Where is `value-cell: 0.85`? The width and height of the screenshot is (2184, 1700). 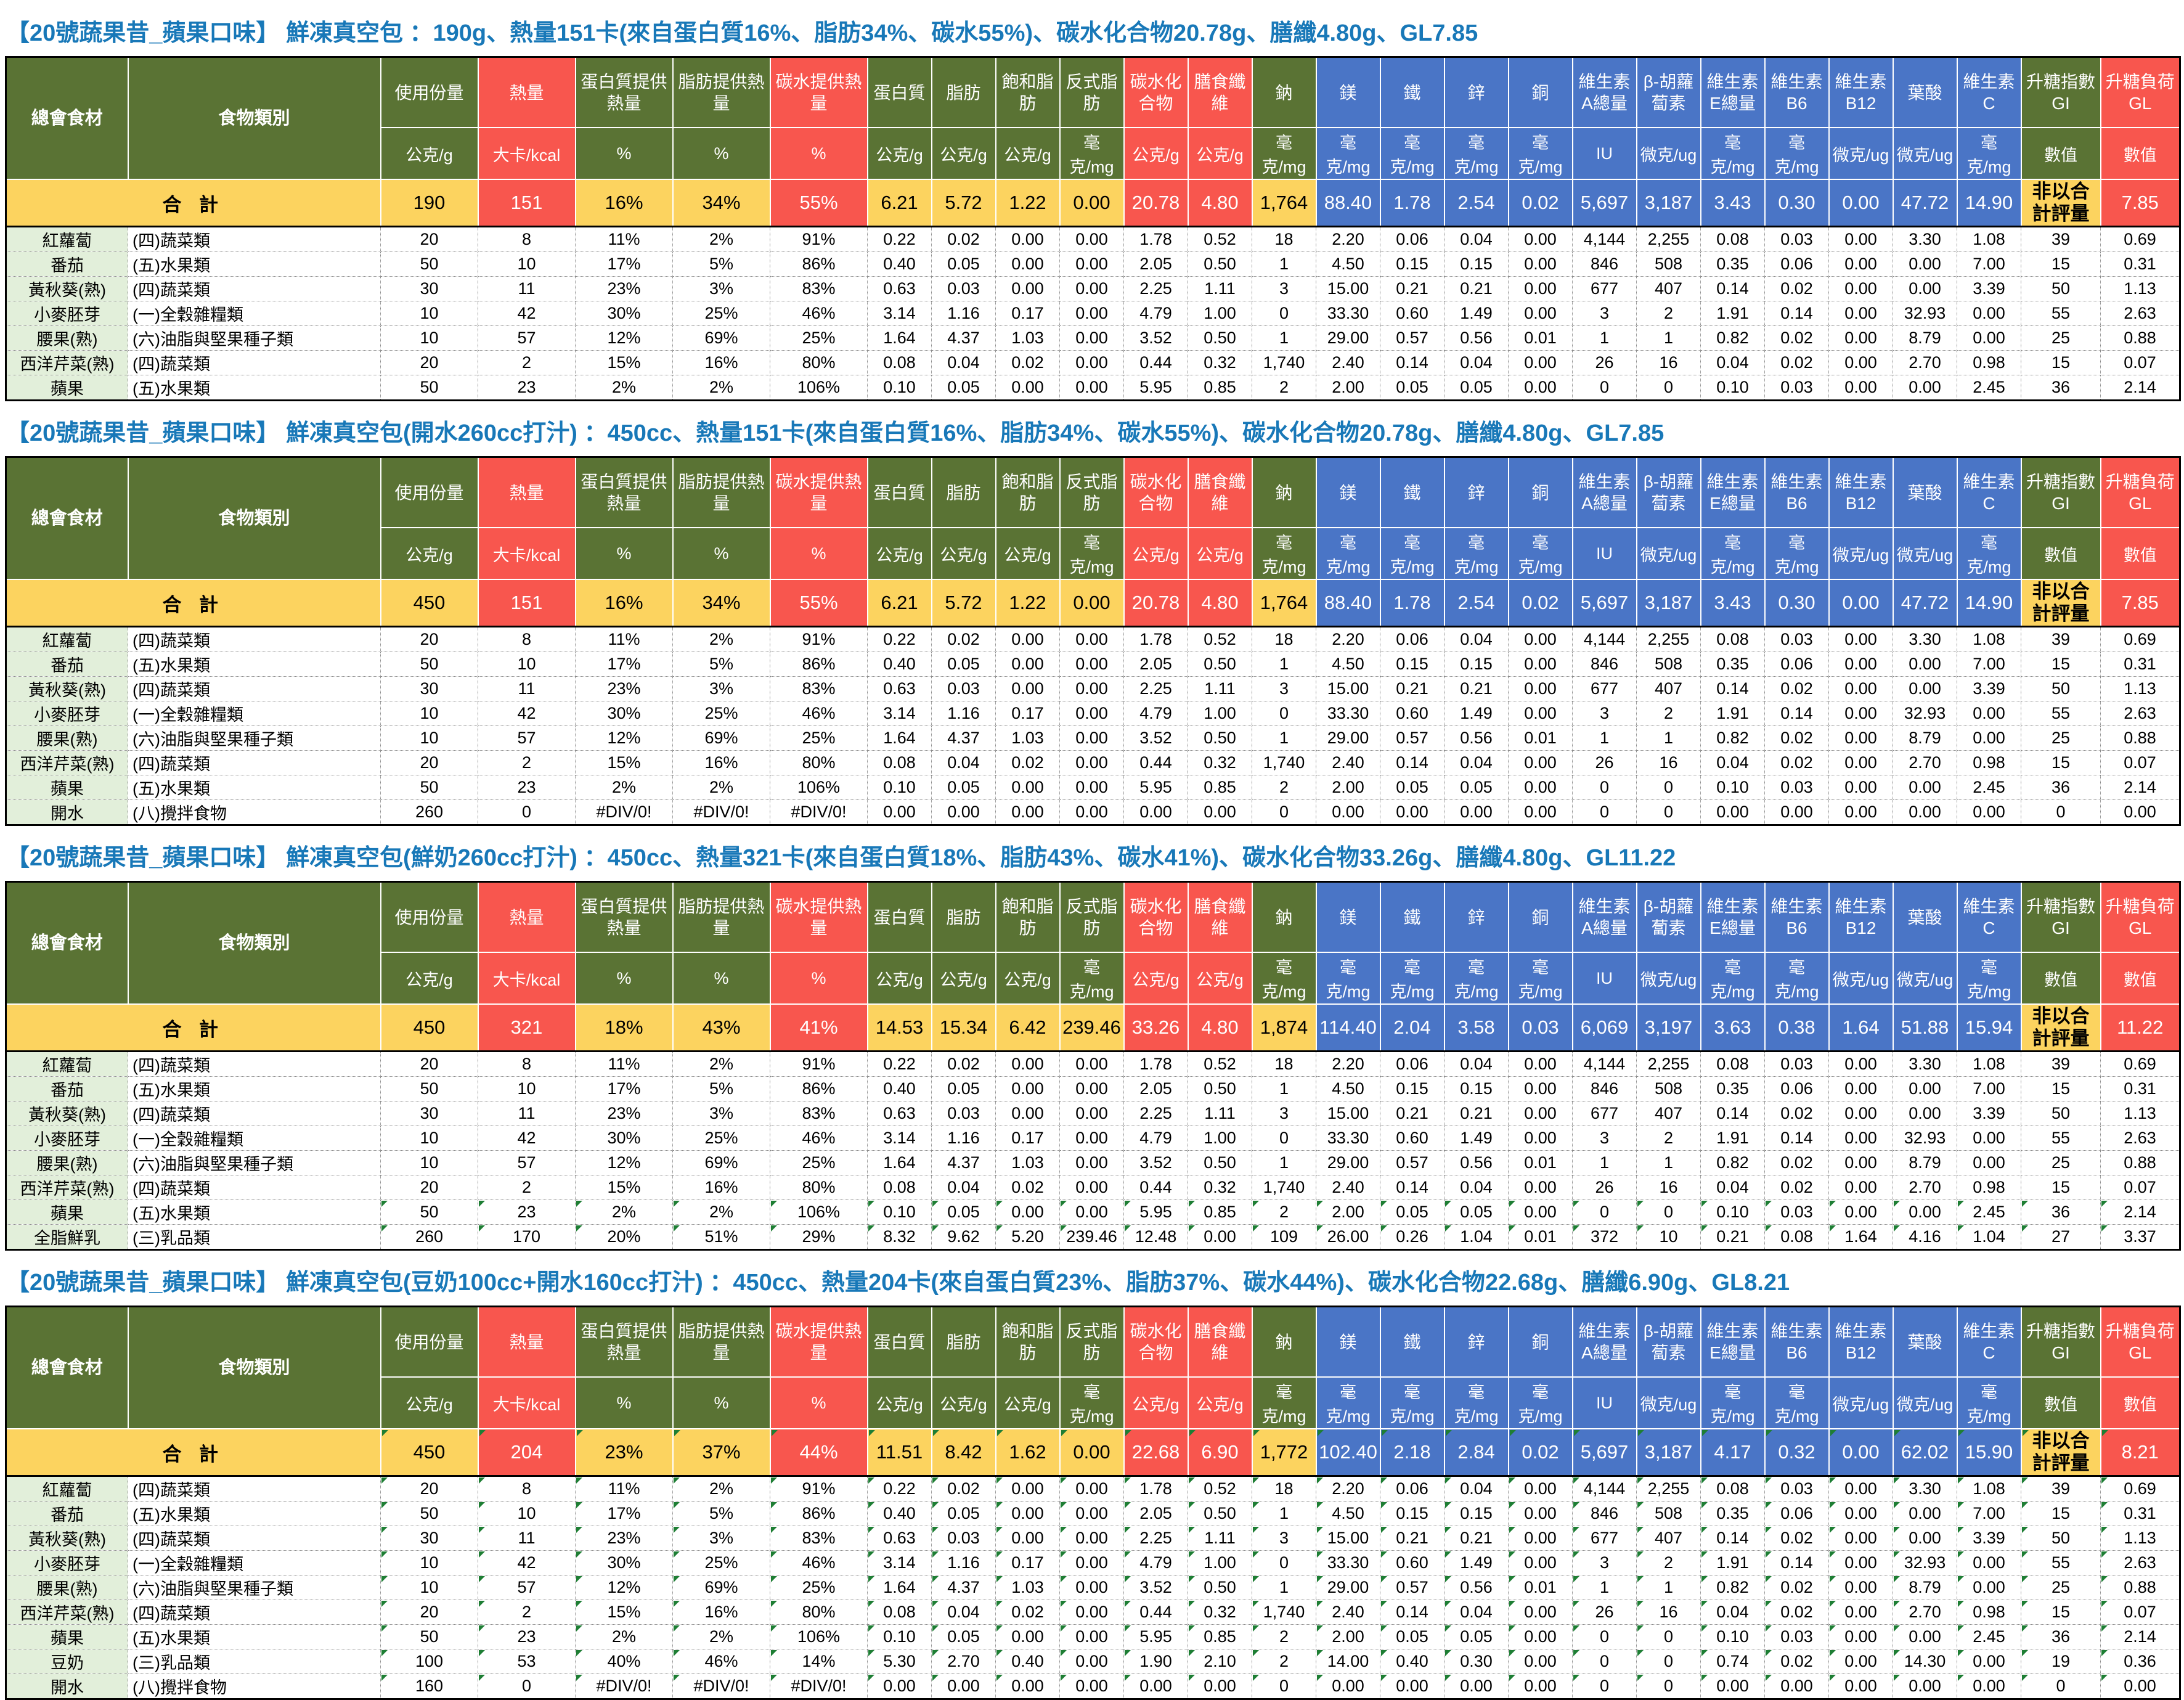 value-cell: 0.85 is located at coordinates (1220, 787).